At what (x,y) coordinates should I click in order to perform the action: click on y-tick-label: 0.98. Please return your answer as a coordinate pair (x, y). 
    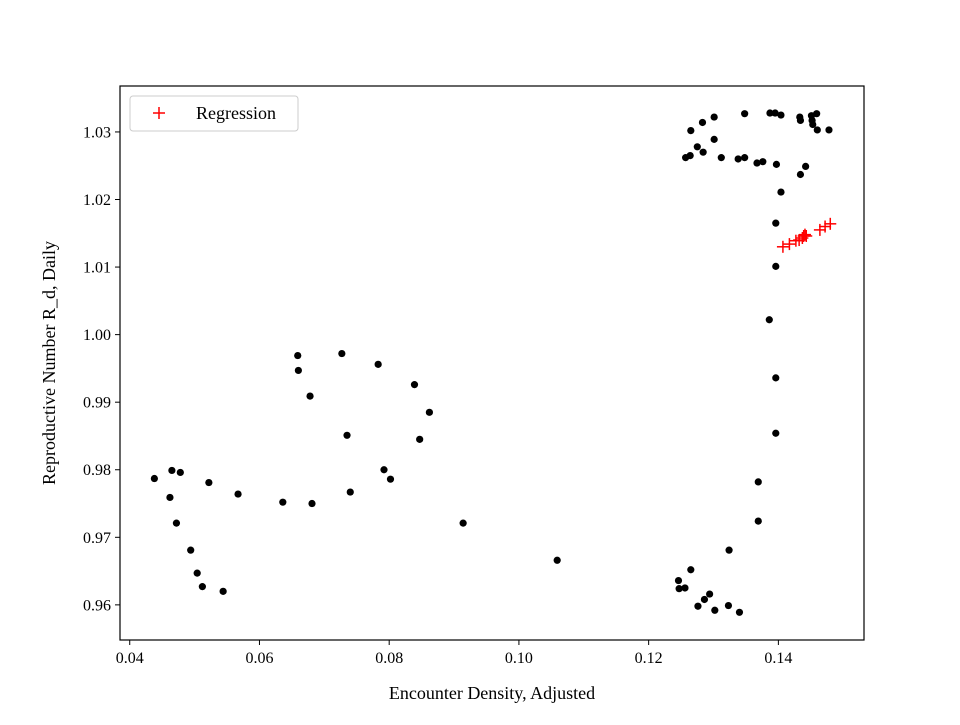
    Looking at the image, I should click on (97, 470).